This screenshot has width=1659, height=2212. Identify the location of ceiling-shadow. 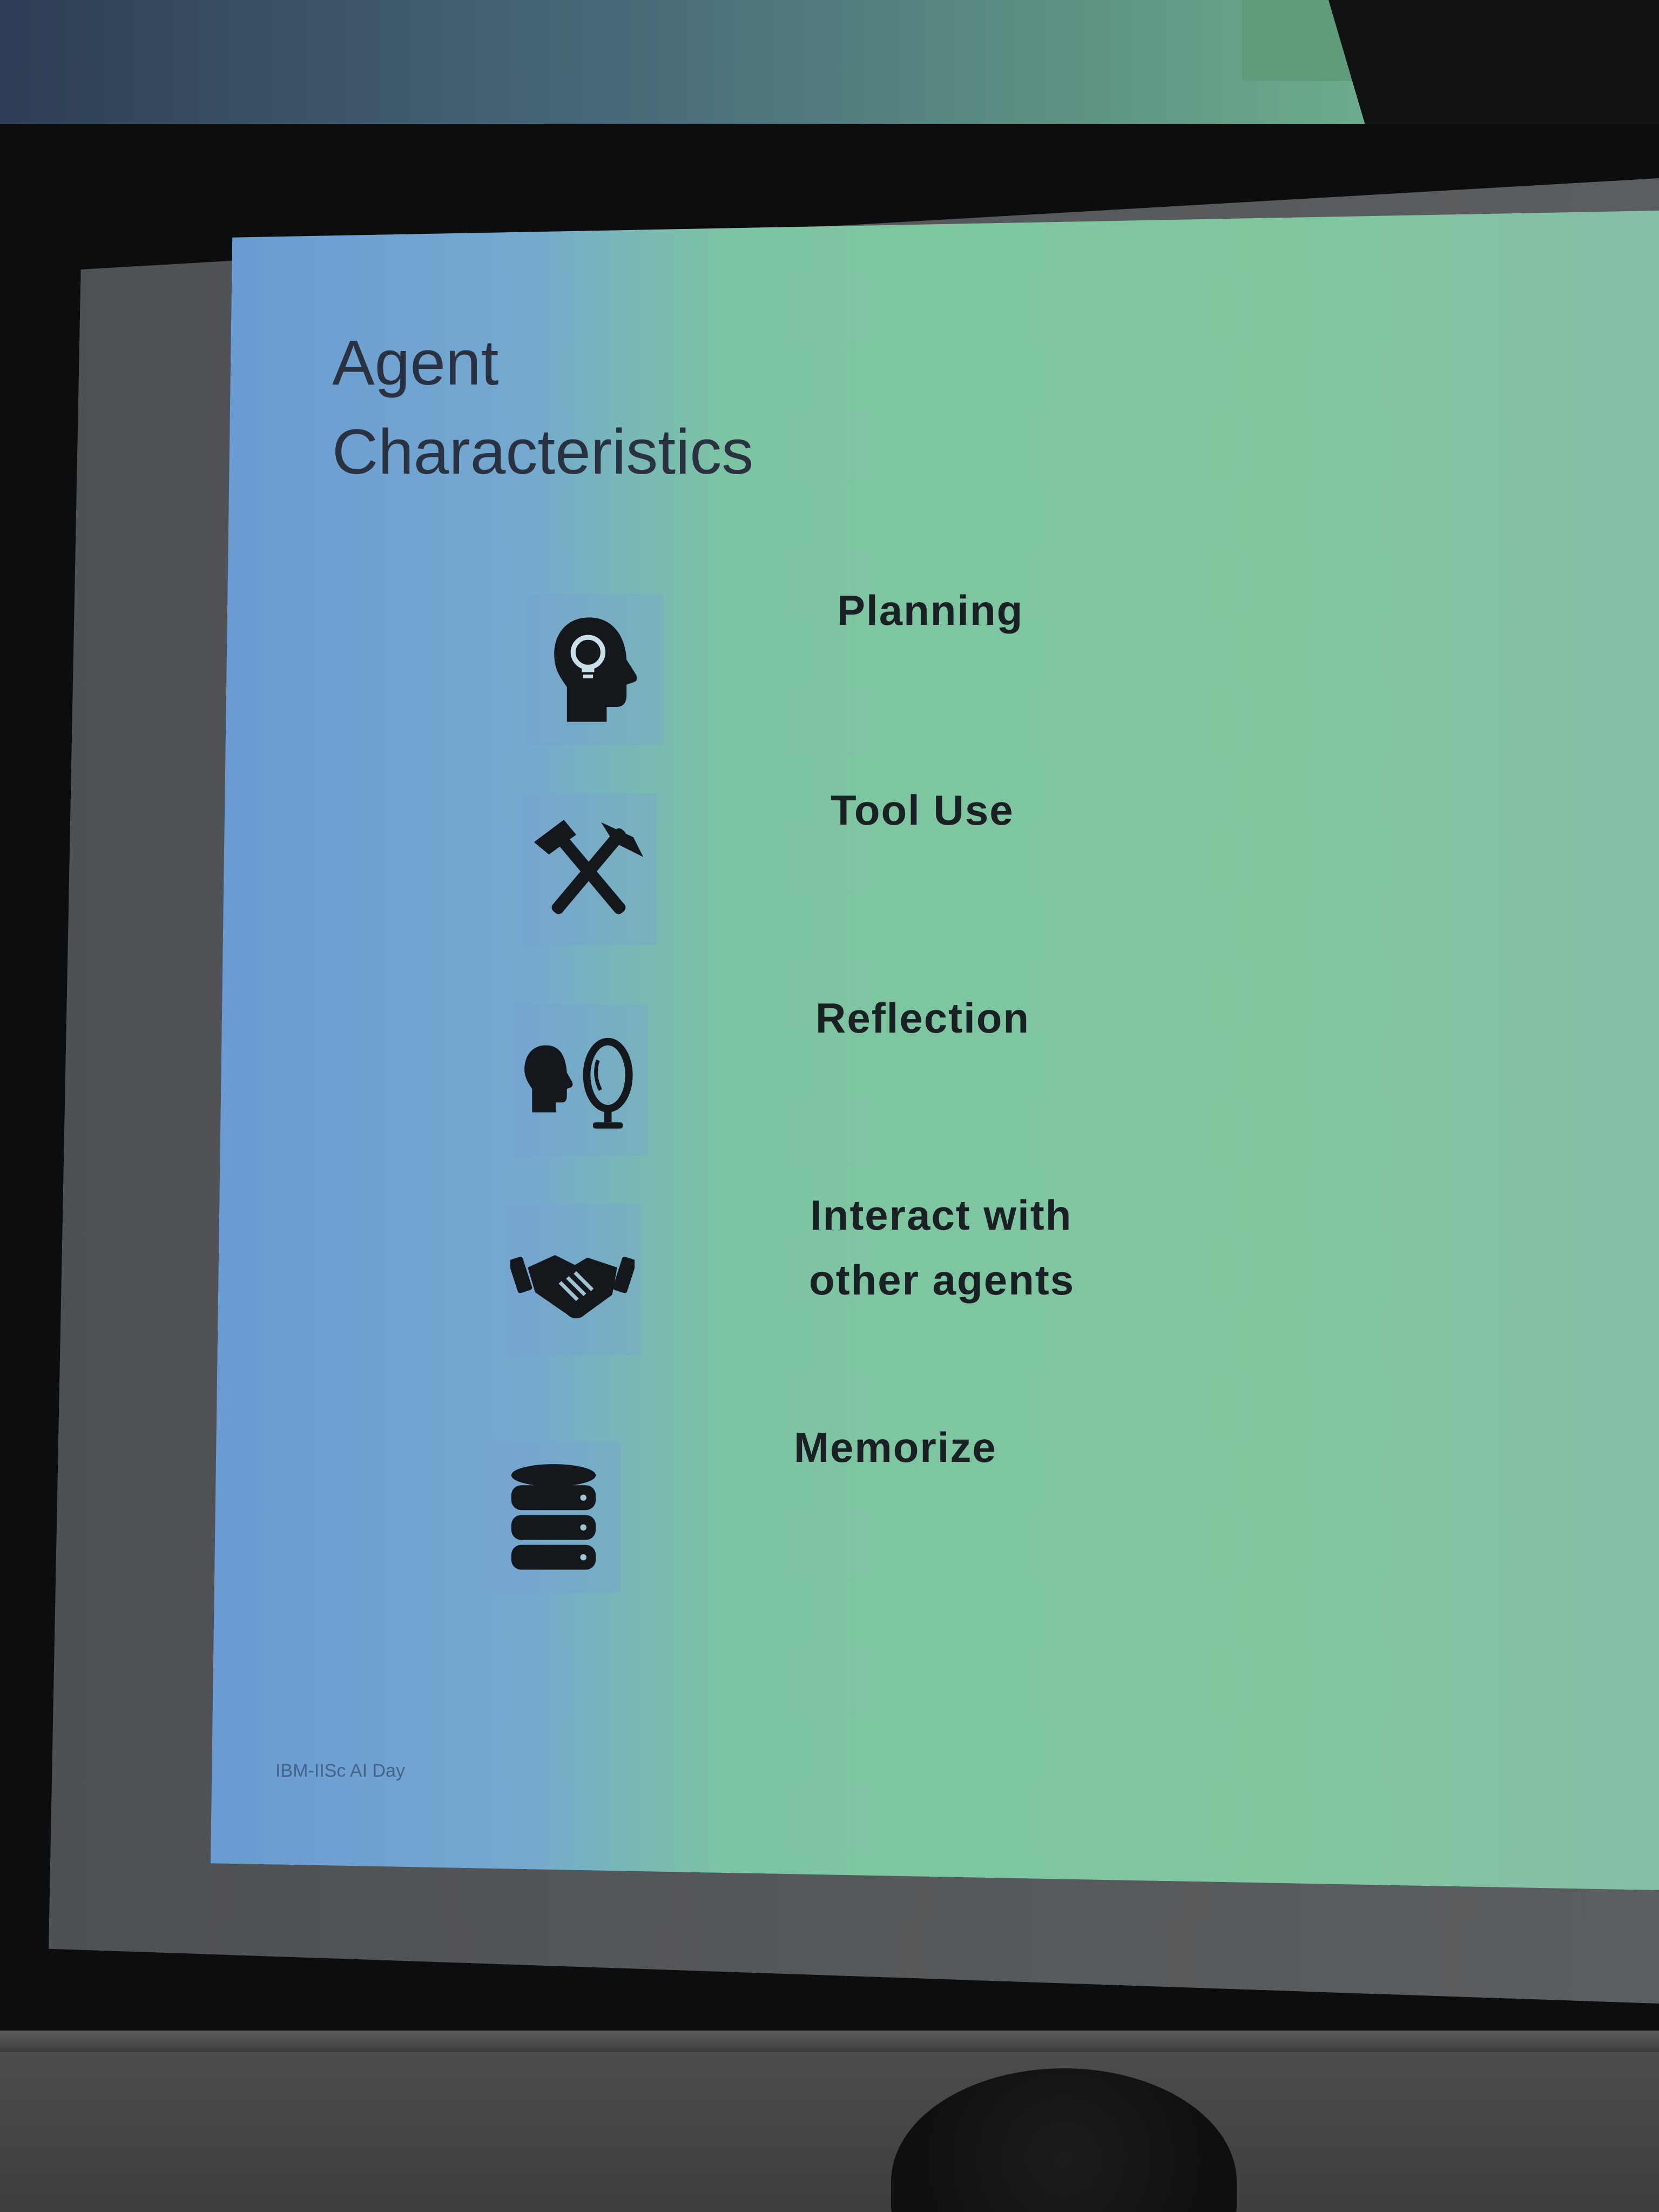
(1493, 67).